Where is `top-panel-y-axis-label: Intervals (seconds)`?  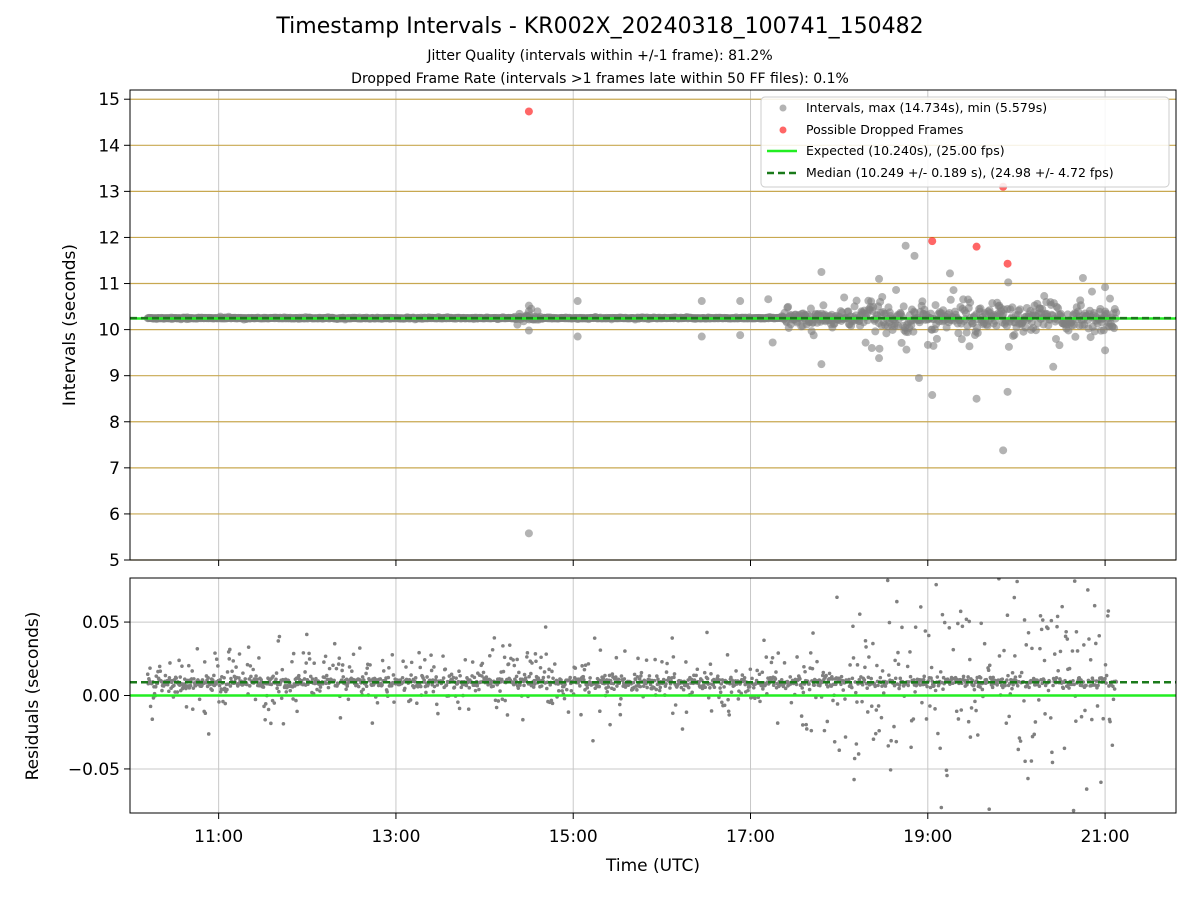 top-panel-y-axis-label: Intervals (seconds) is located at coordinates (70, 325).